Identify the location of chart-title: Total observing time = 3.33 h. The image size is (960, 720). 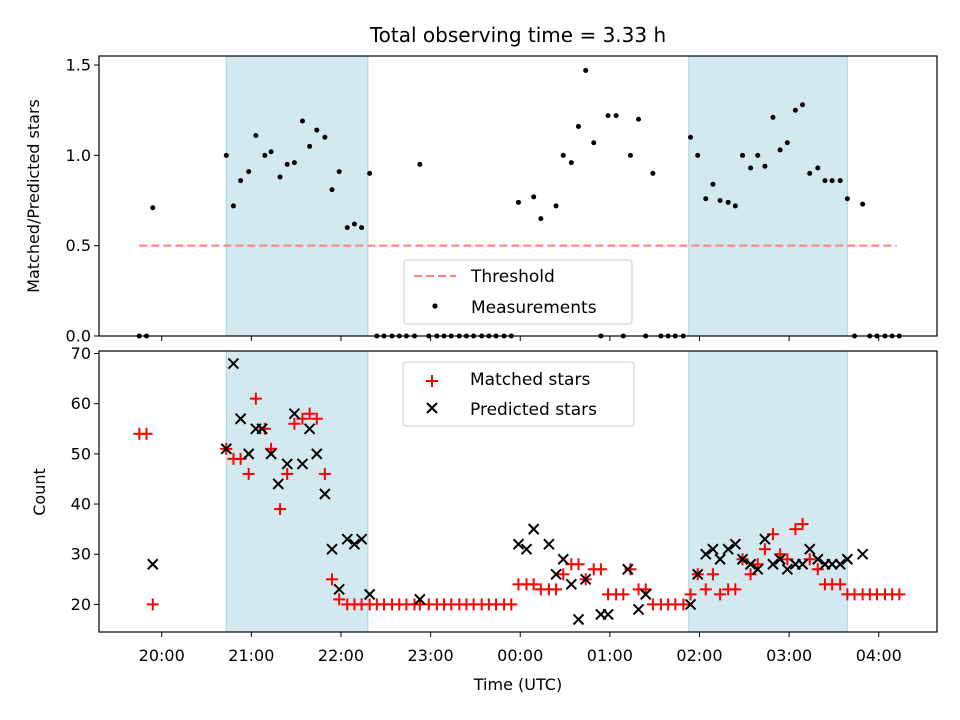
(517, 35).